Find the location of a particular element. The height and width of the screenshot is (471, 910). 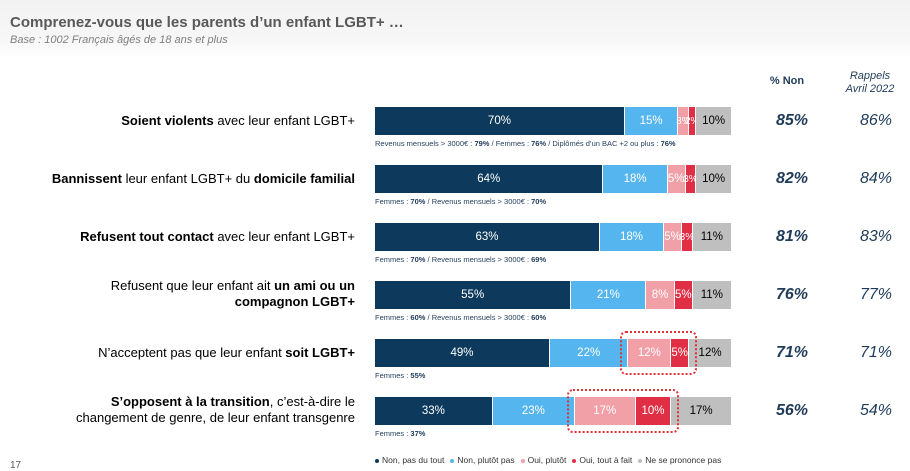

legend-item: Ne se prononce pas is located at coordinates (679, 460).